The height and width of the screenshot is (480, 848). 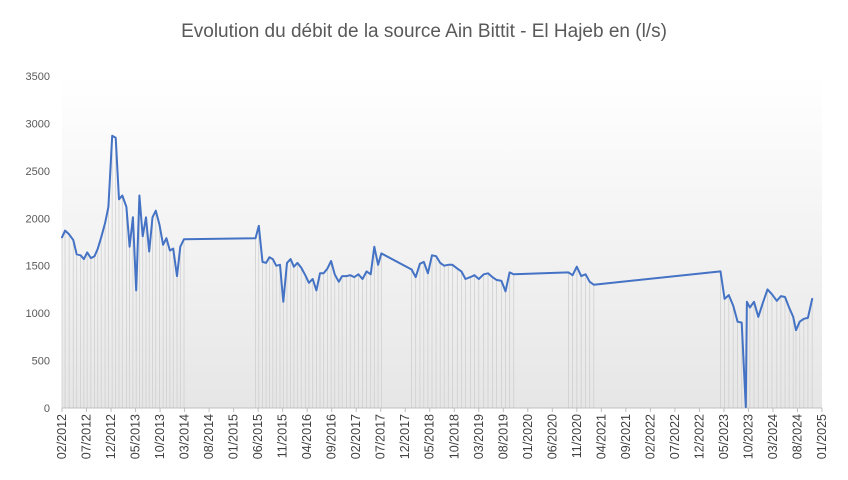 I want to click on x-tick-label: 10/2013, so click(x=160, y=436).